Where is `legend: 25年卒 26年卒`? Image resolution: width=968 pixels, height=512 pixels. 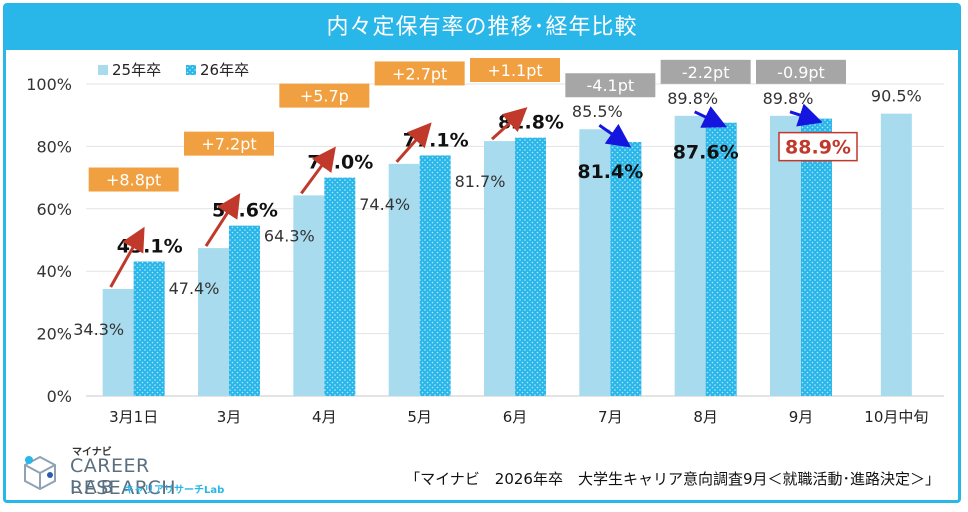
legend: 25年卒 26年卒 is located at coordinates (173, 70).